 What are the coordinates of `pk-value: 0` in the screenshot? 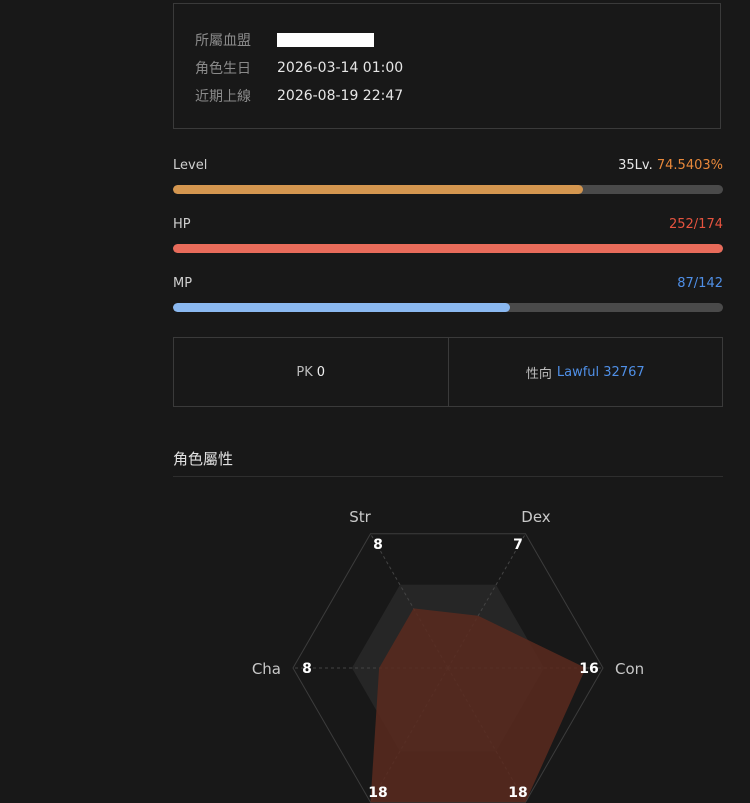 It's located at (321, 372).